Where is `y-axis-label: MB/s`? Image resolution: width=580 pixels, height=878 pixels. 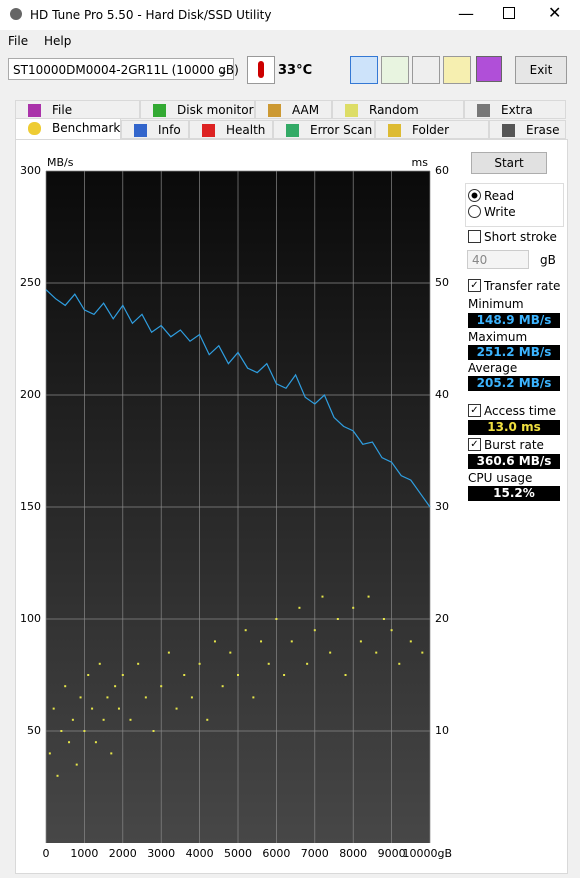
y-axis-label: MB/s is located at coordinates (60, 162).